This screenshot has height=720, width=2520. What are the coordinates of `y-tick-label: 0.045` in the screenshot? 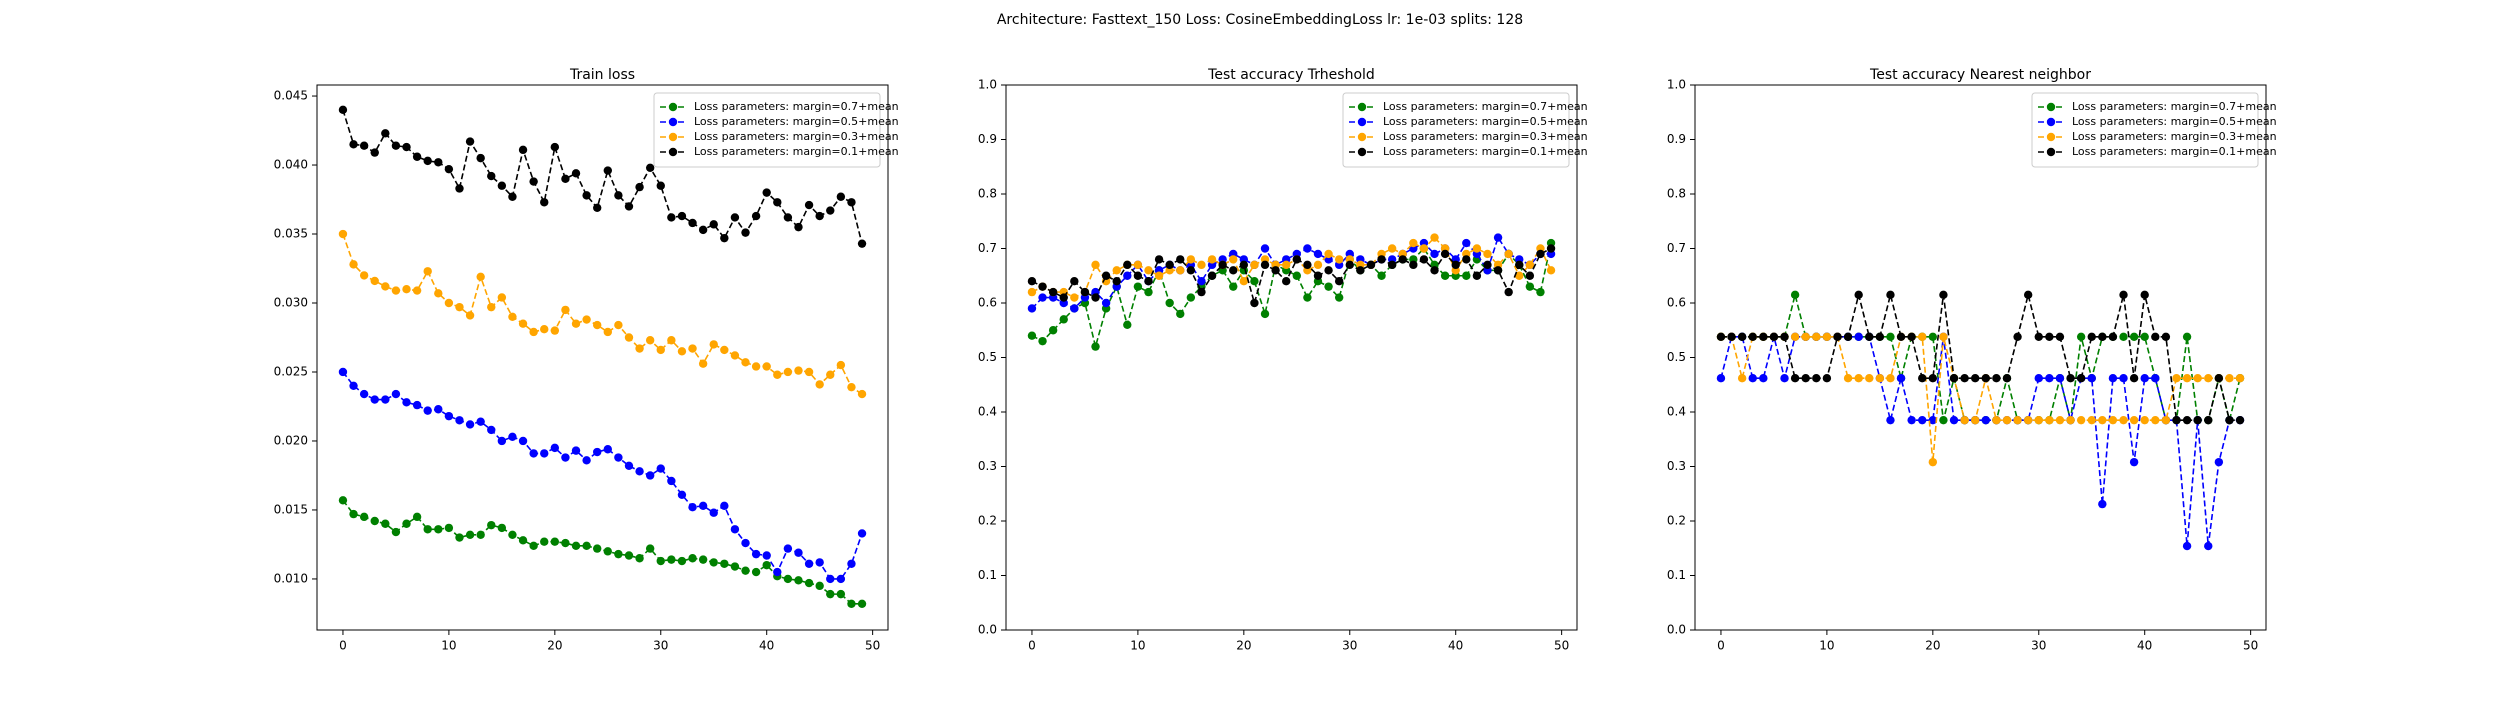 It's located at (291, 96).